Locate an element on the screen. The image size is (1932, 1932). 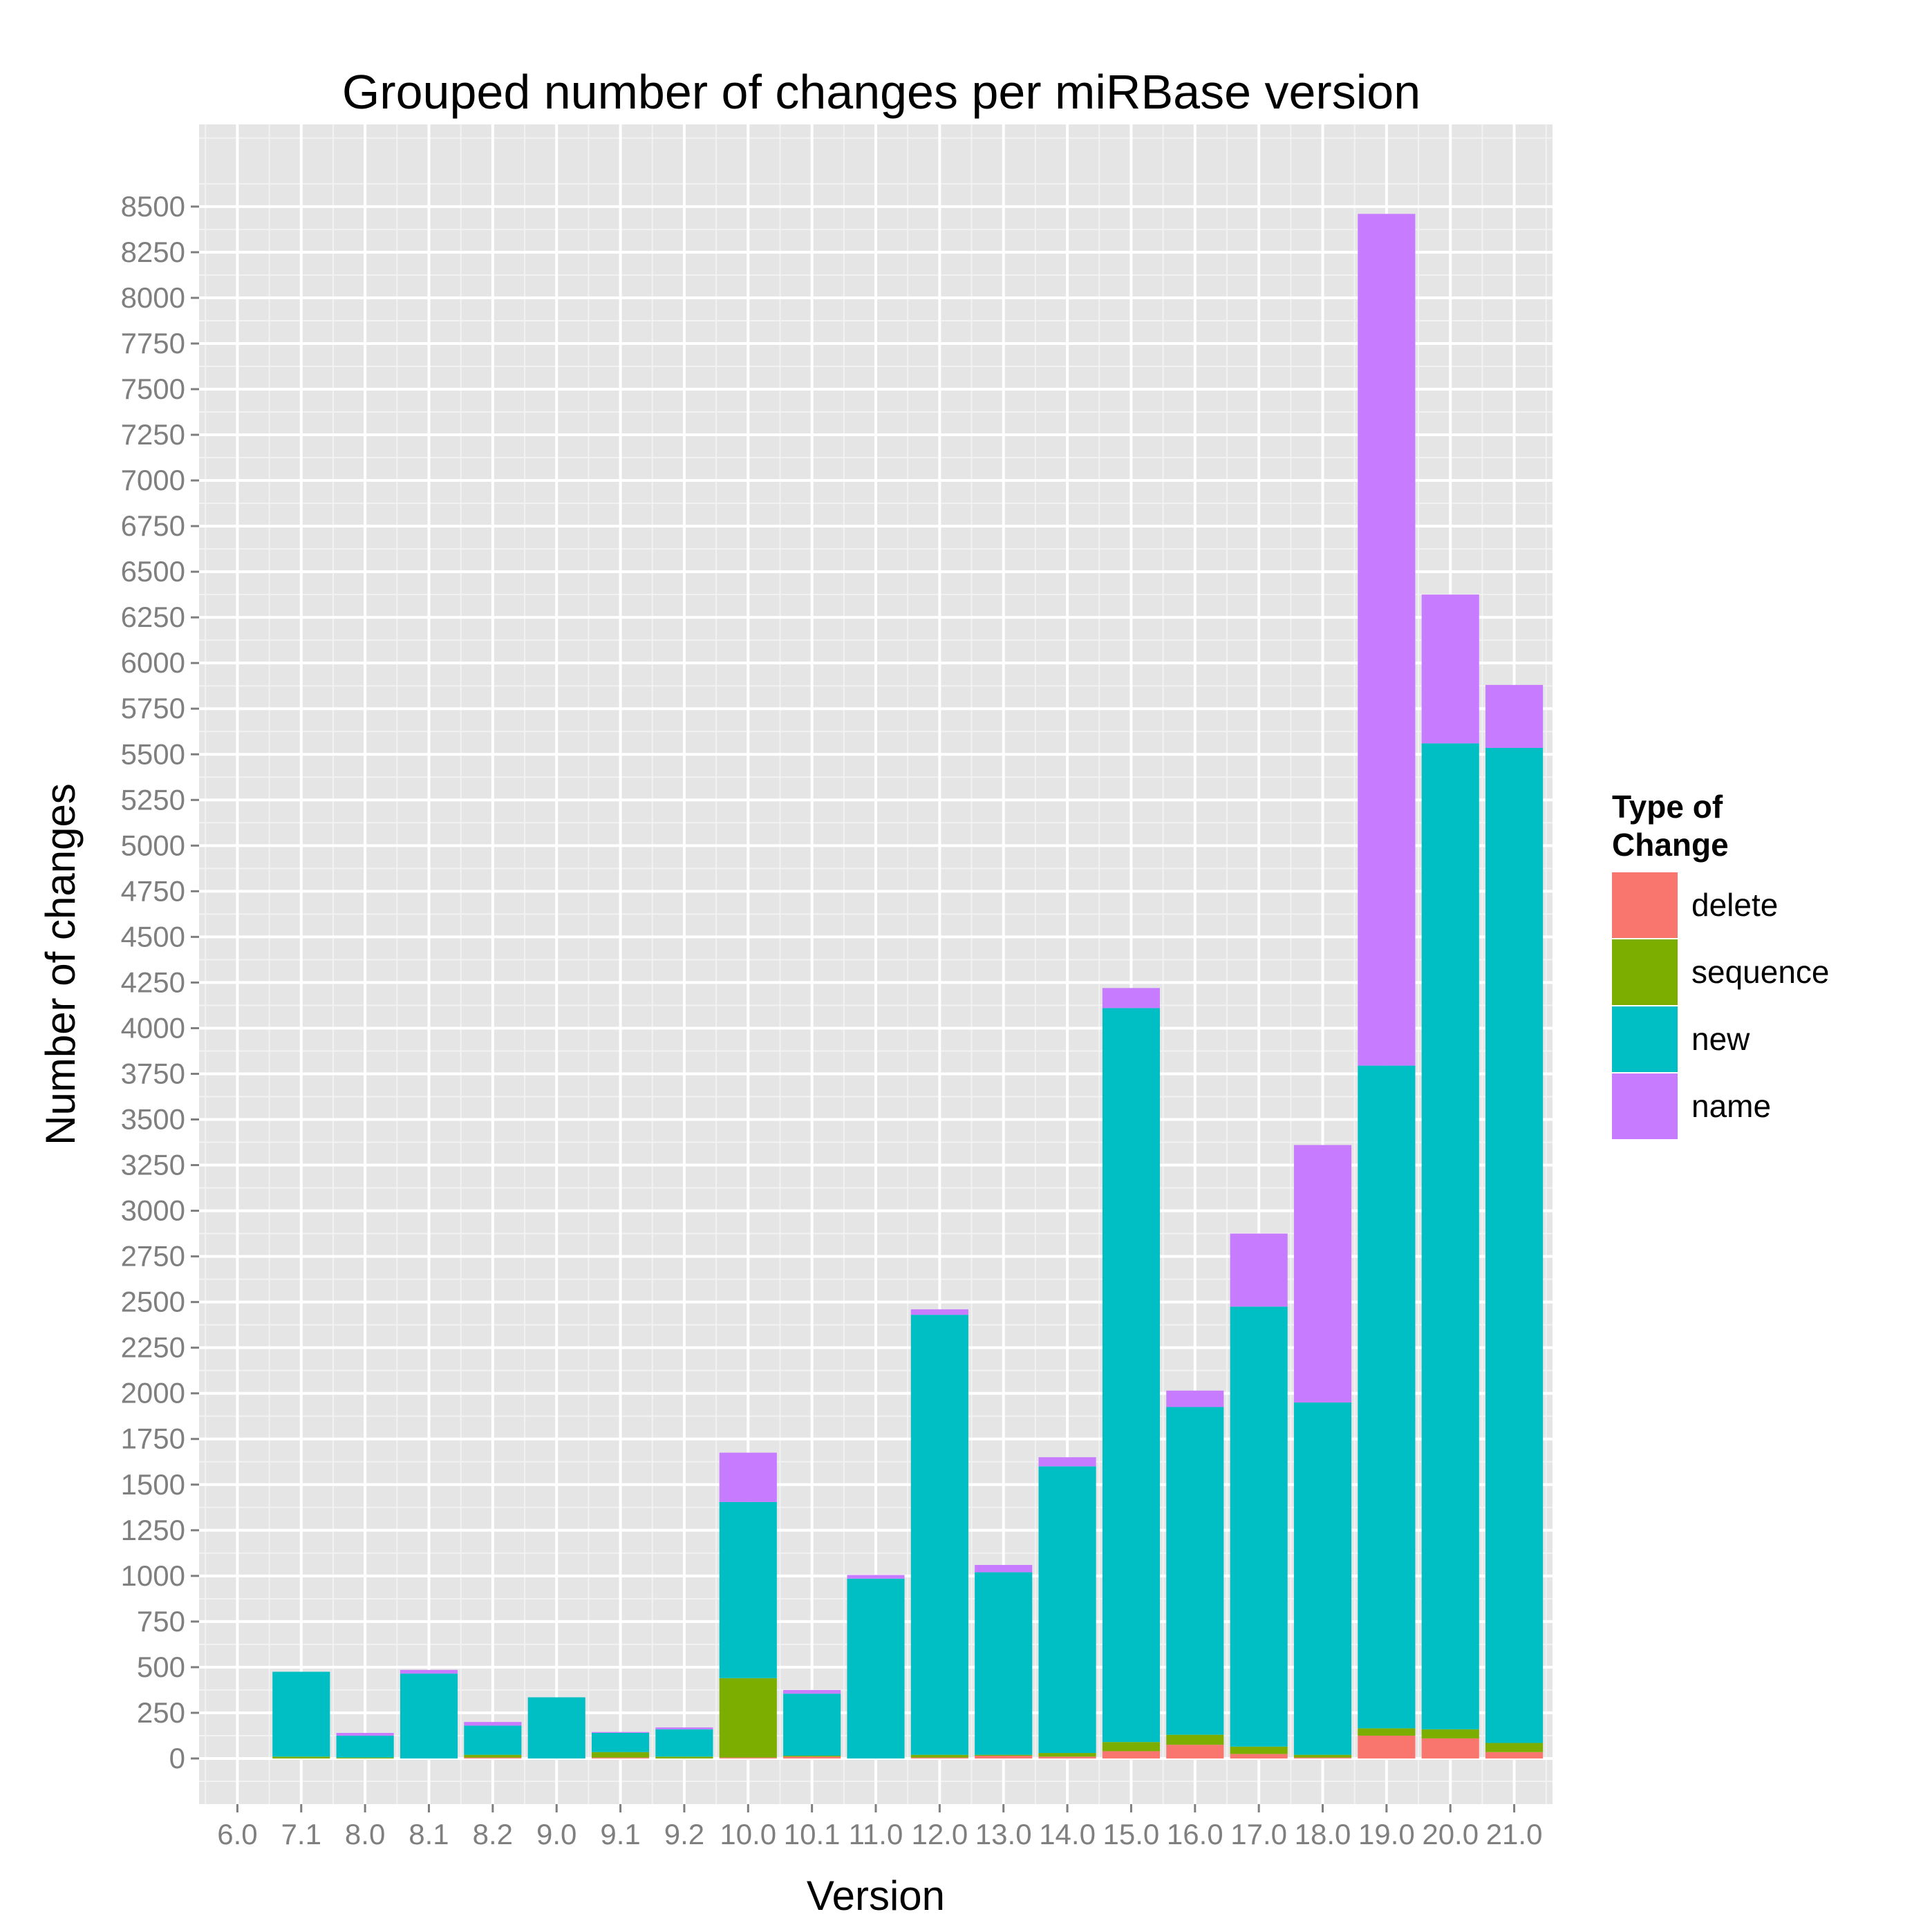
legend: Type of Change delete sequence new name is located at coordinates (1721, 964).